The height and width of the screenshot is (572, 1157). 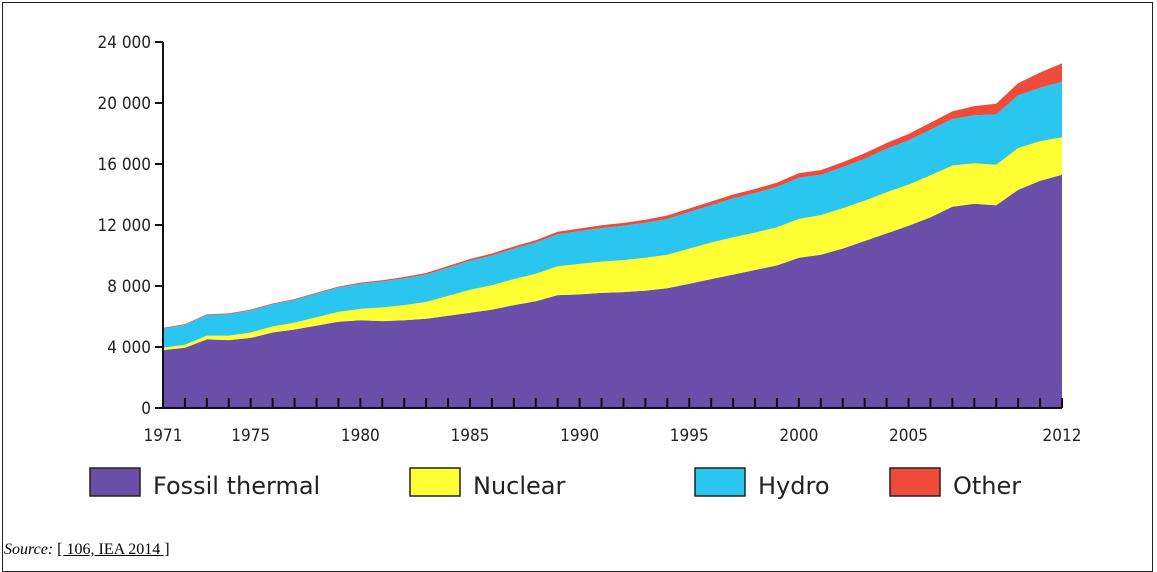 I want to click on source-prefix: Source:, so click(x=29, y=549).